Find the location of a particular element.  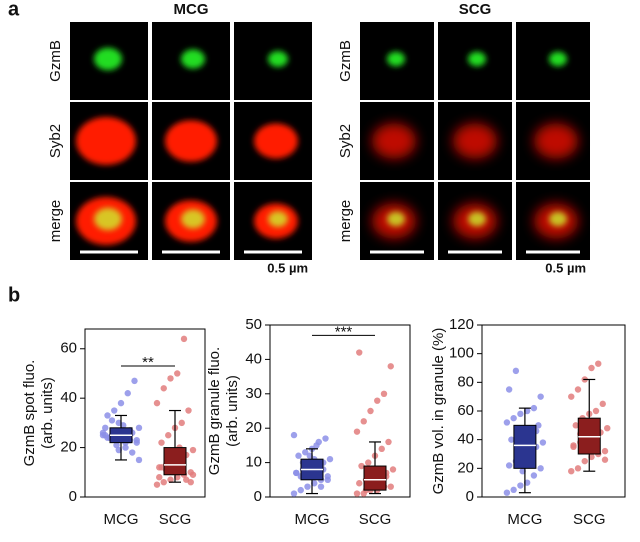

y-tick-label: 0 is located at coordinates (73, 496).